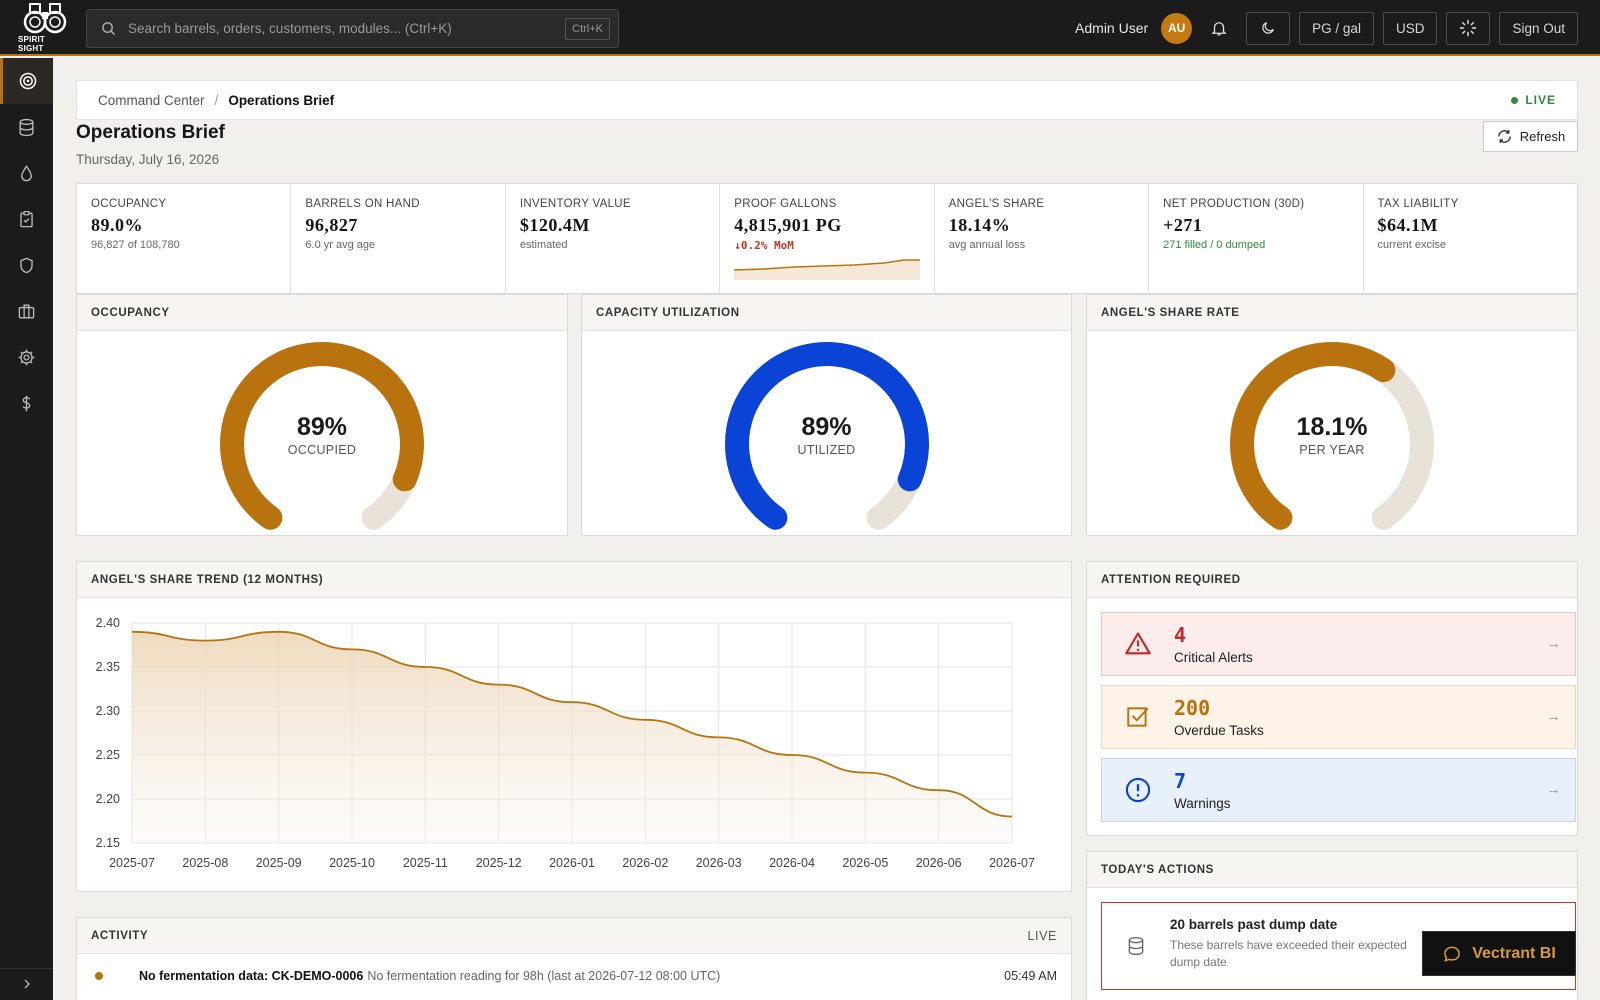 The width and height of the screenshot is (1600, 1000). I want to click on activity-title: No fermentation data: CK-DEMO-0006, so click(251, 976).